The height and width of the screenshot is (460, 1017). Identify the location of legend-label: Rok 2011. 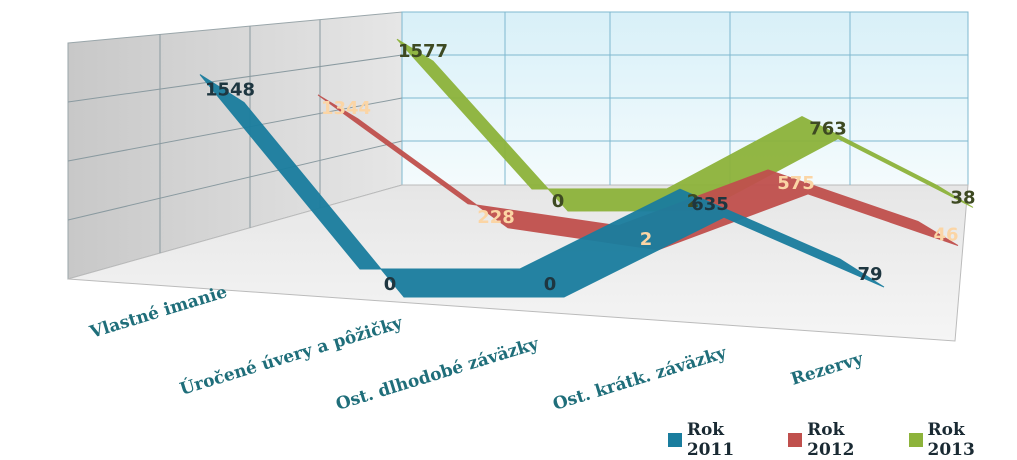
(710, 440).